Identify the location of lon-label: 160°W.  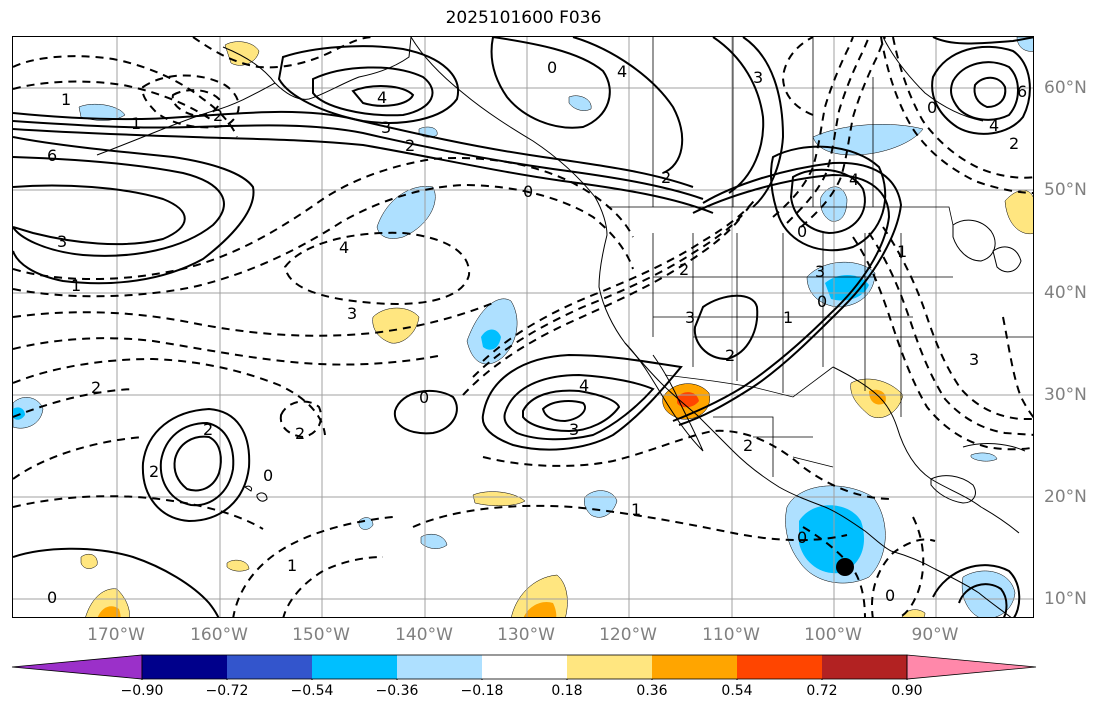
(219, 635).